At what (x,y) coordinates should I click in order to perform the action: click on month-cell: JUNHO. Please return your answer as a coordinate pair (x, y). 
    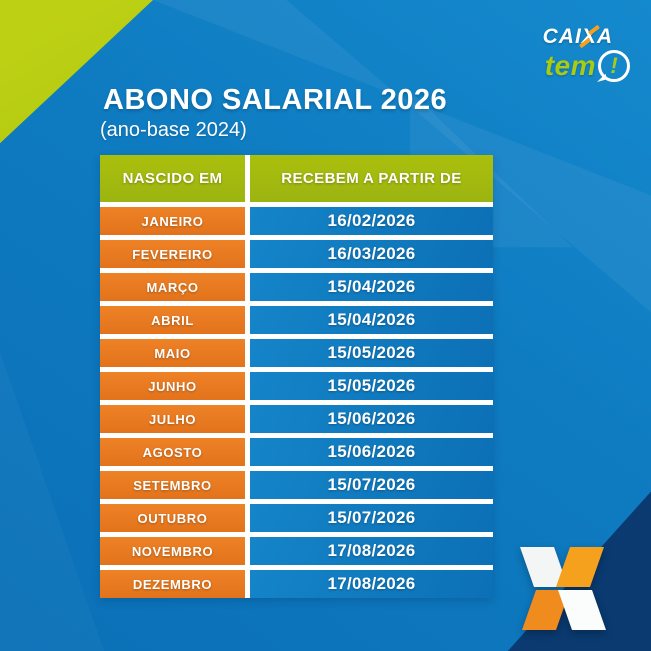
    Looking at the image, I should click on (172, 386).